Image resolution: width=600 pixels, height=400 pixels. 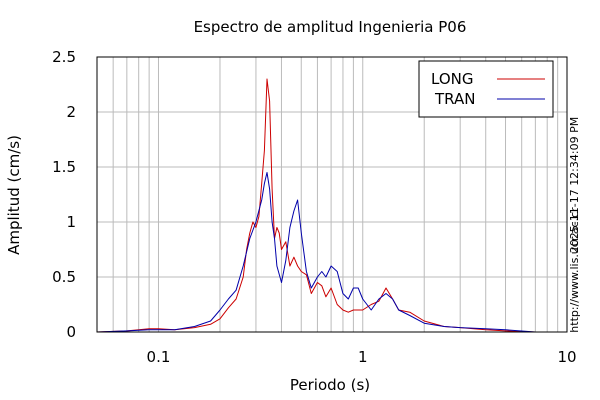 What do you see at coordinates (330, 27) in the screenshot?
I see `chart-title: Espectro de amplitud Ingenieria P06` at bounding box center [330, 27].